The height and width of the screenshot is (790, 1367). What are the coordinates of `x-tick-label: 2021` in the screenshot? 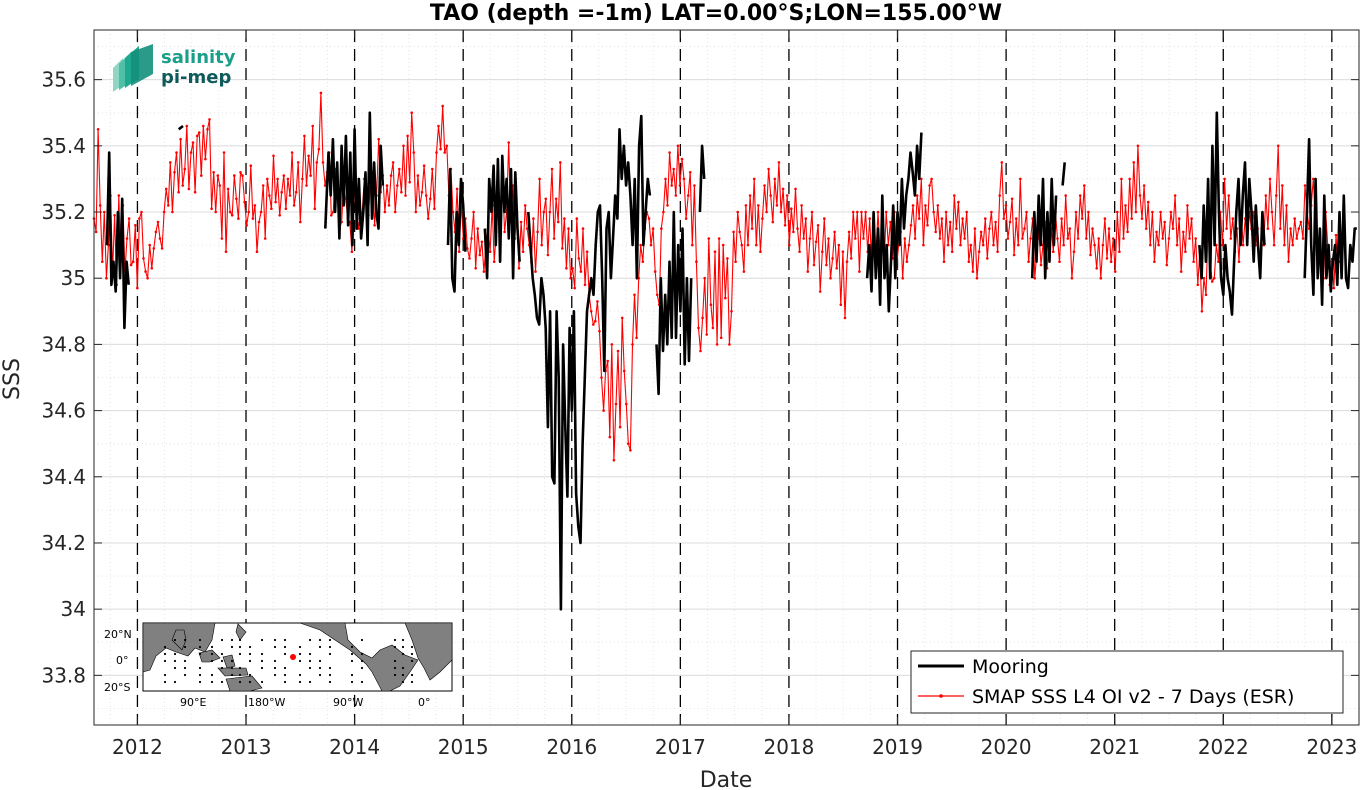 It's located at (1114, 747).